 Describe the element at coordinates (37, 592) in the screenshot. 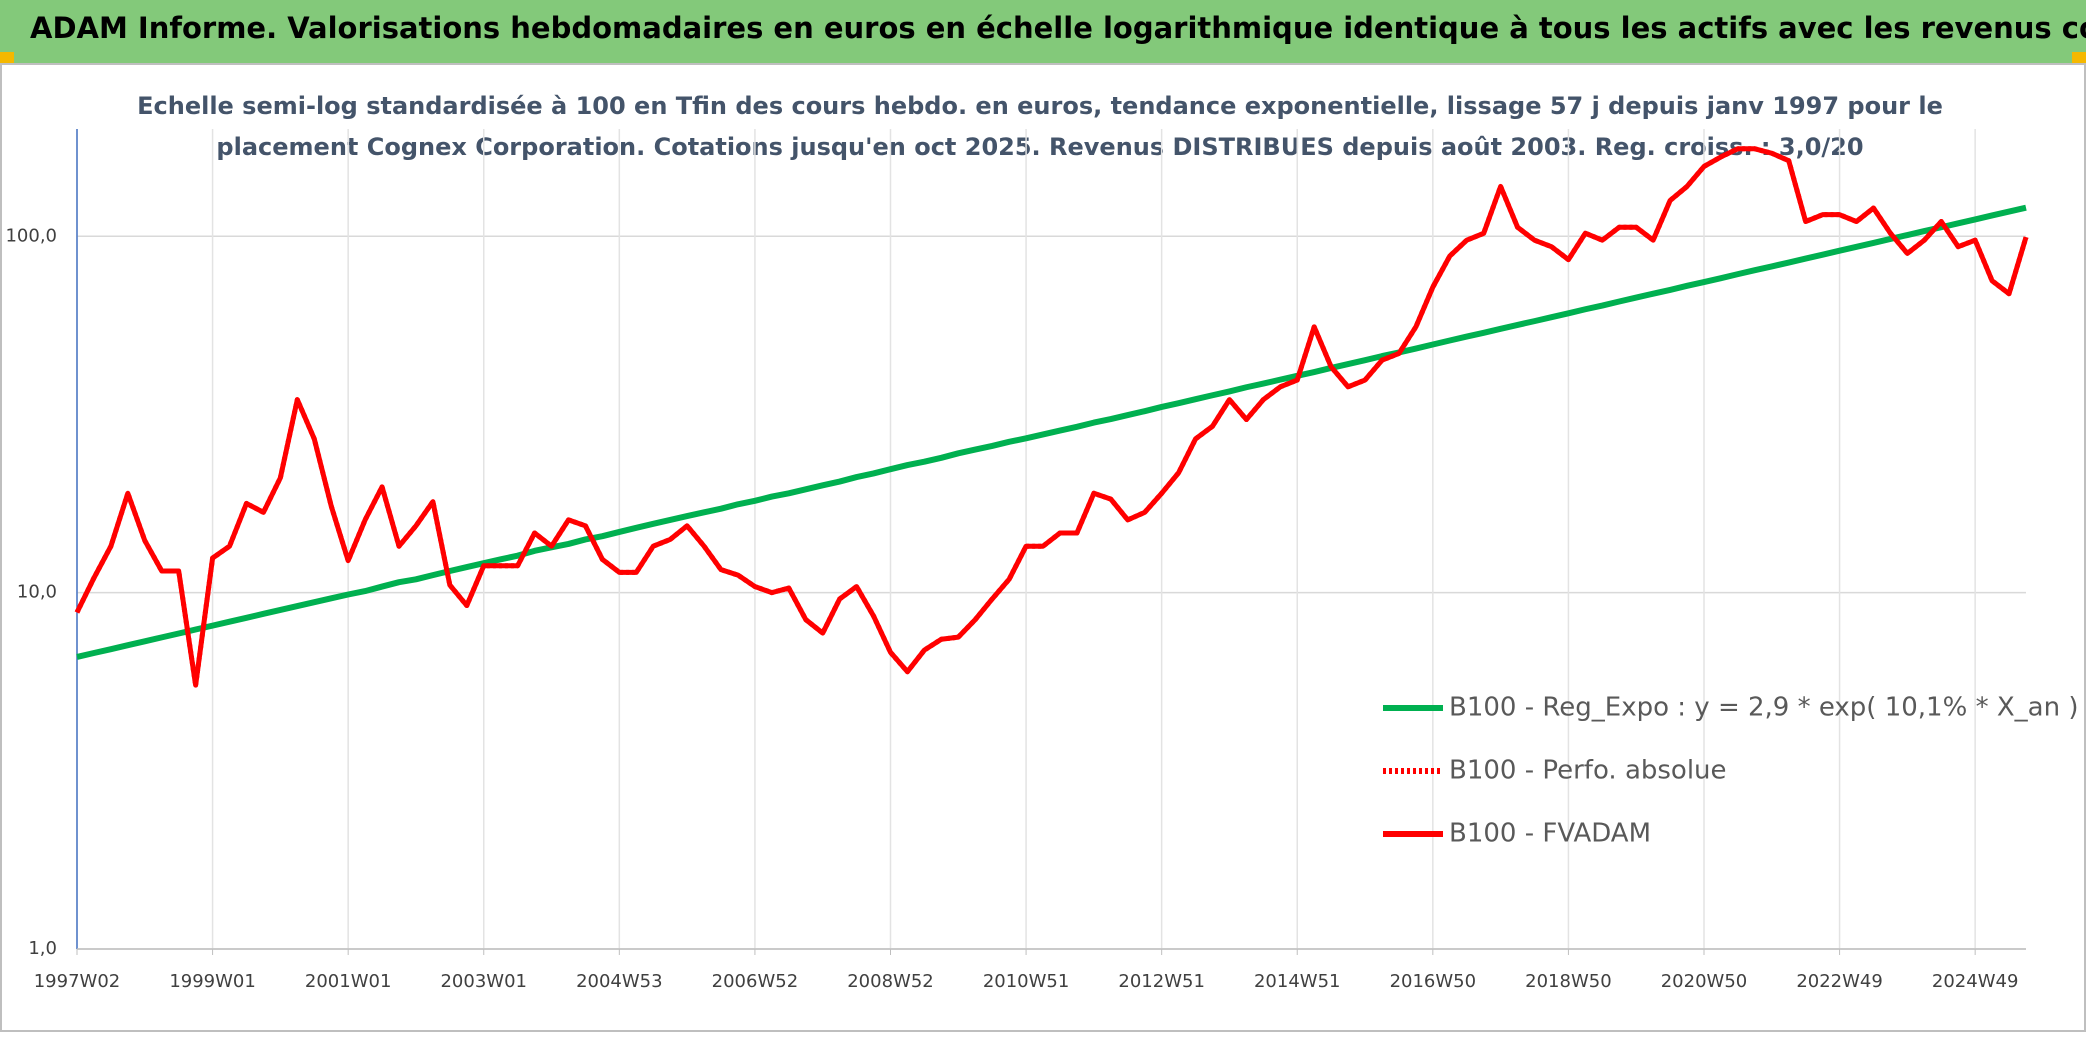

I see `y-tick-label: 10,0` at that location.